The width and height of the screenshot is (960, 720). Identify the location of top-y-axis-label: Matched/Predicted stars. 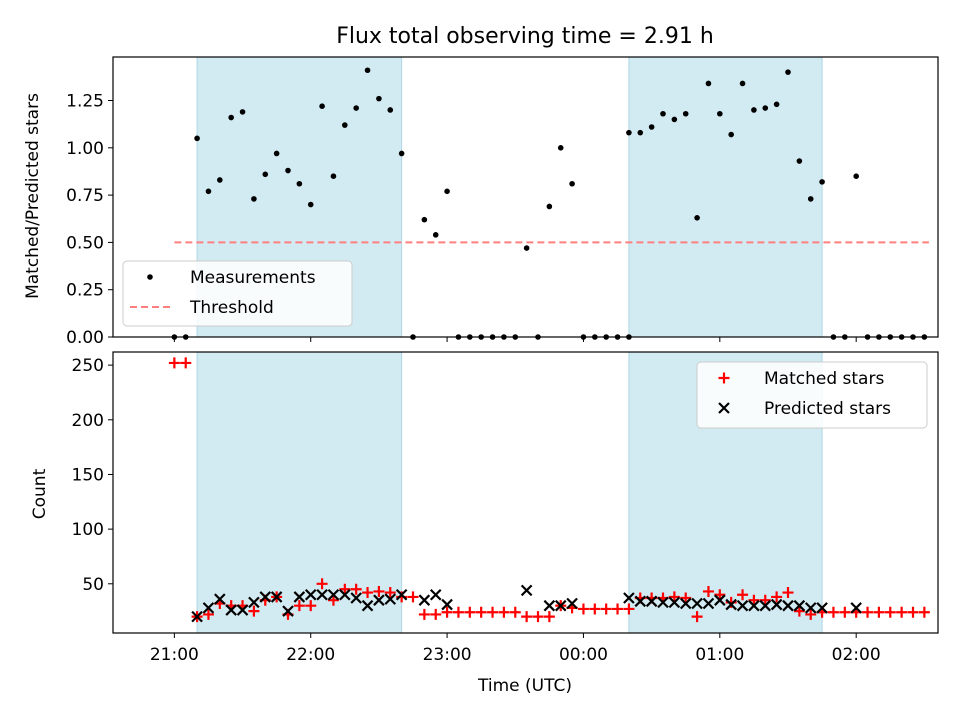
(33, 196).